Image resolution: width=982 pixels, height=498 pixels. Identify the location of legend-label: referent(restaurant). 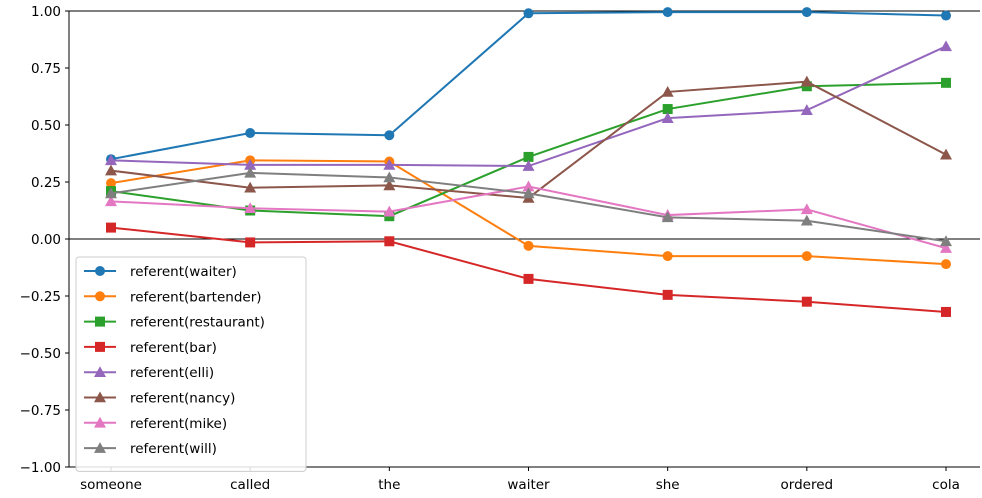
(197, 323).